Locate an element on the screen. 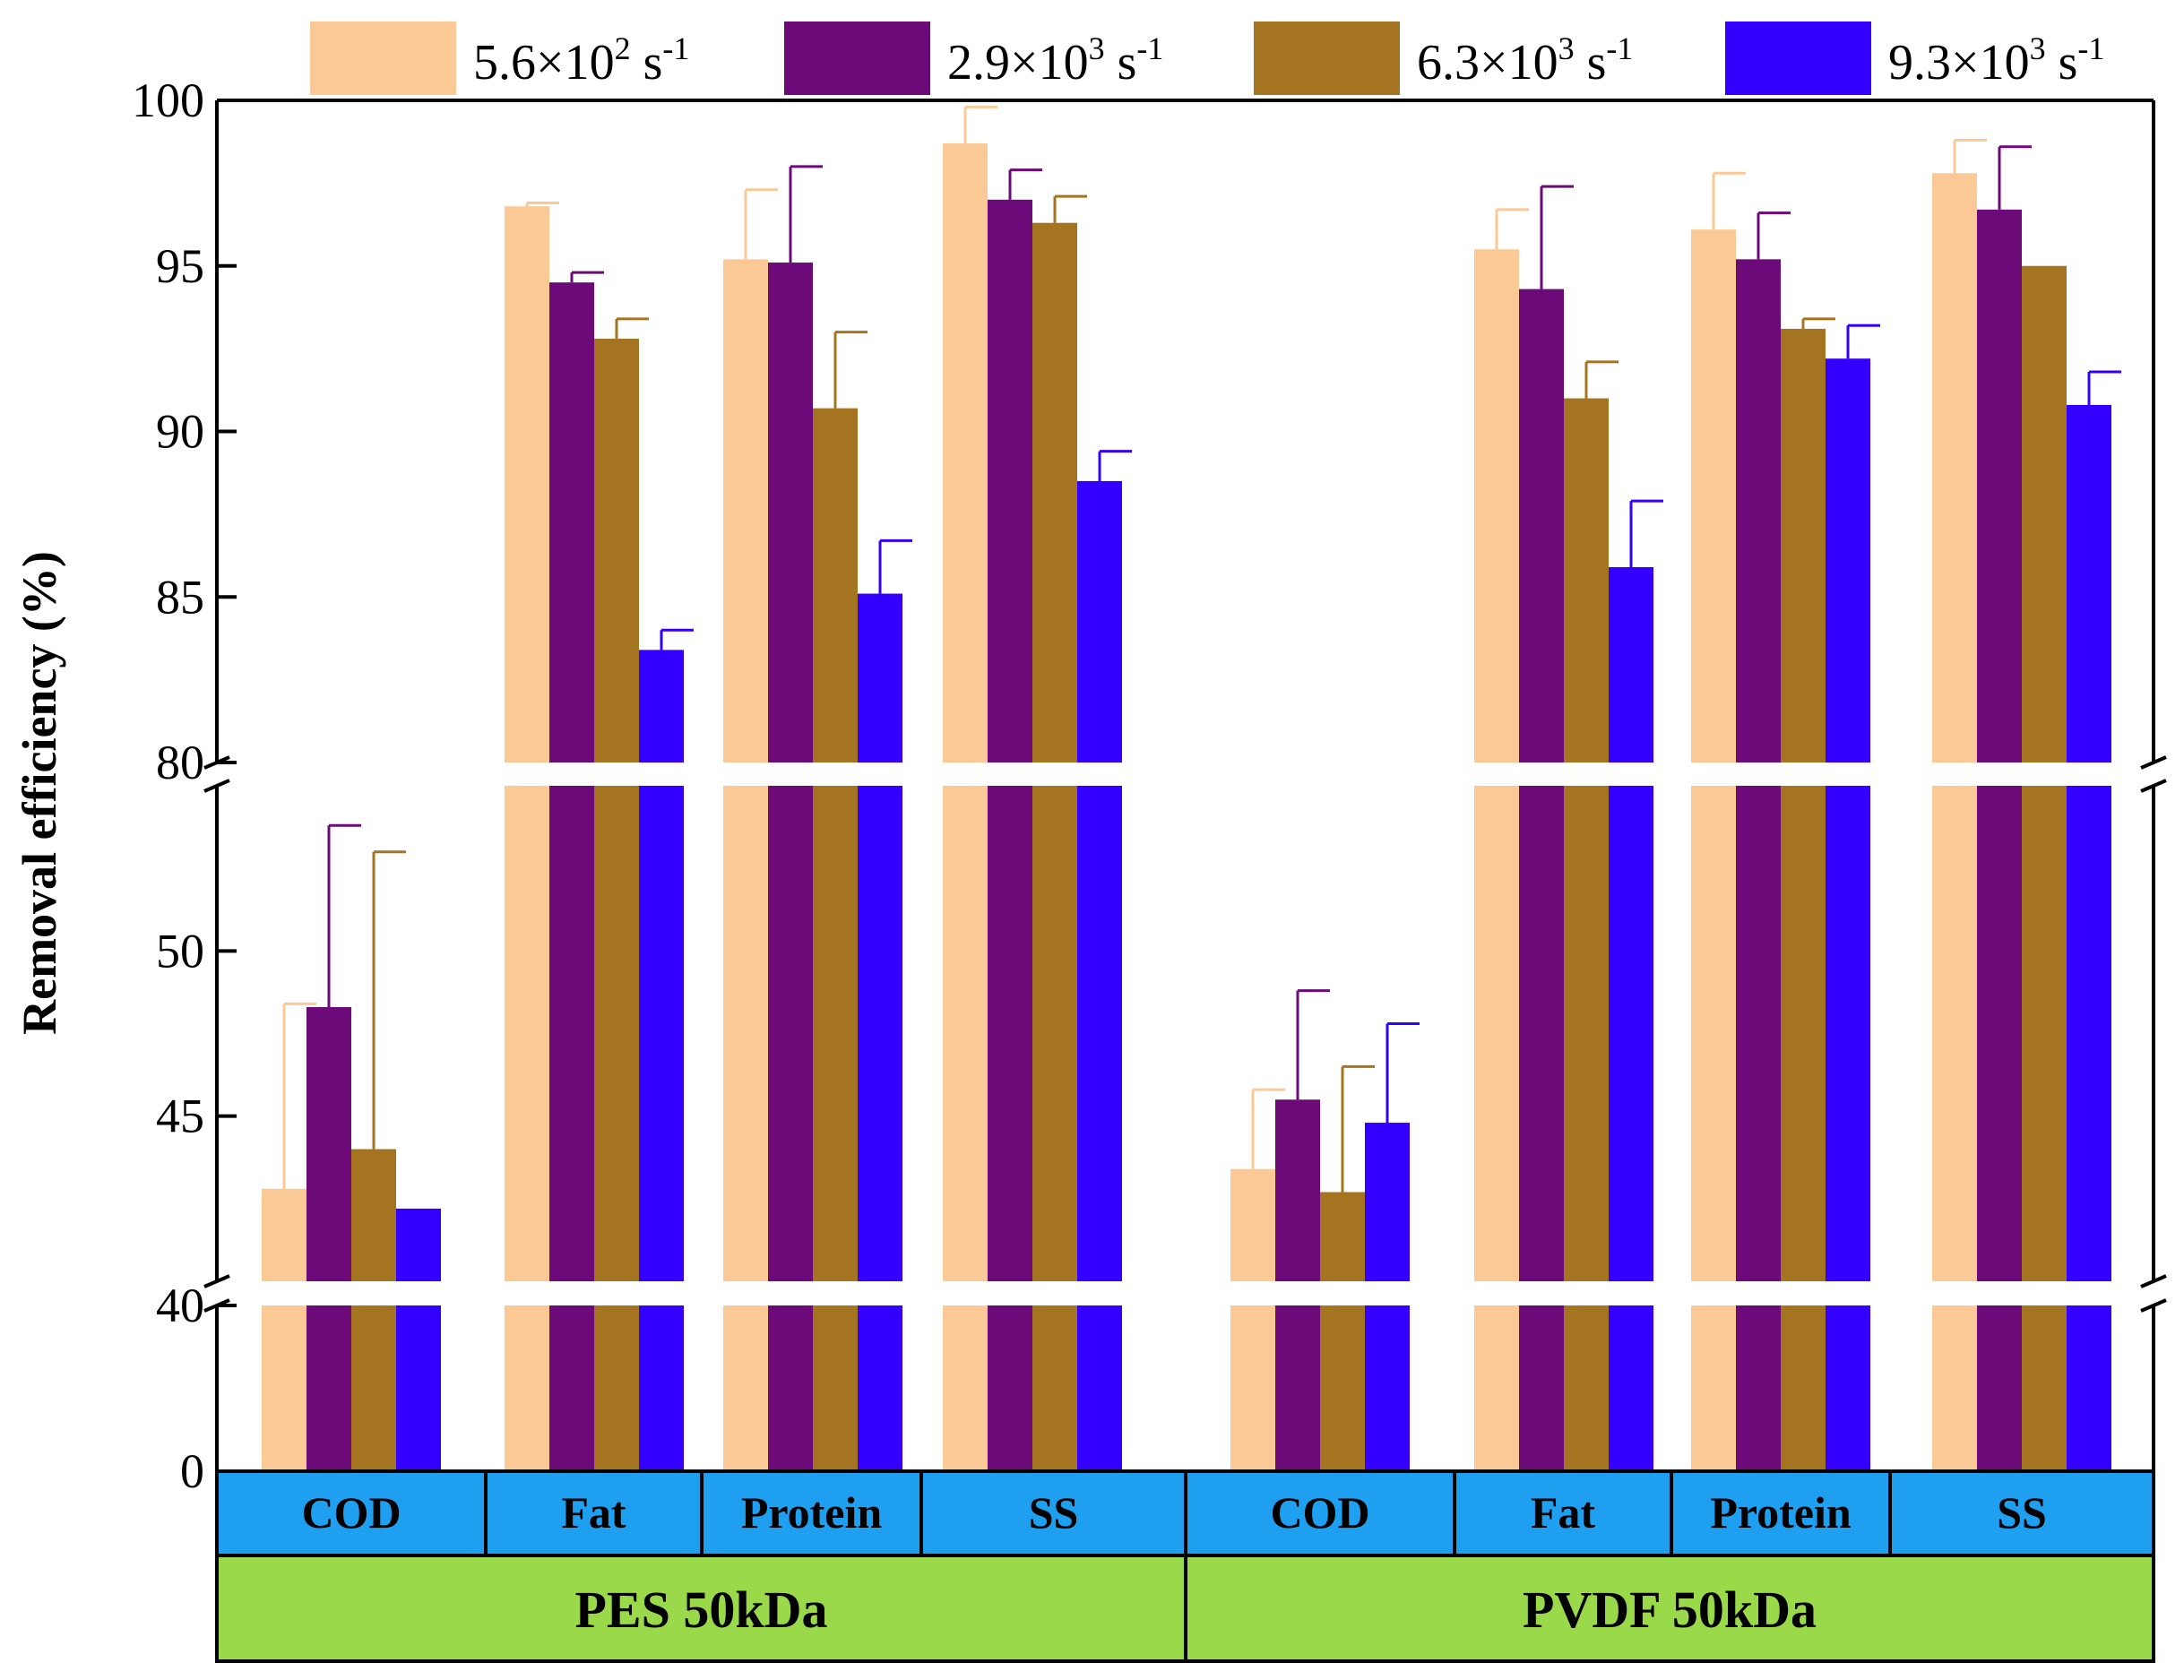 The width and height of the screenshot is (2184, 1680). y-axis-label: Removal efficiency (%) is located at coordinates (39, 793).